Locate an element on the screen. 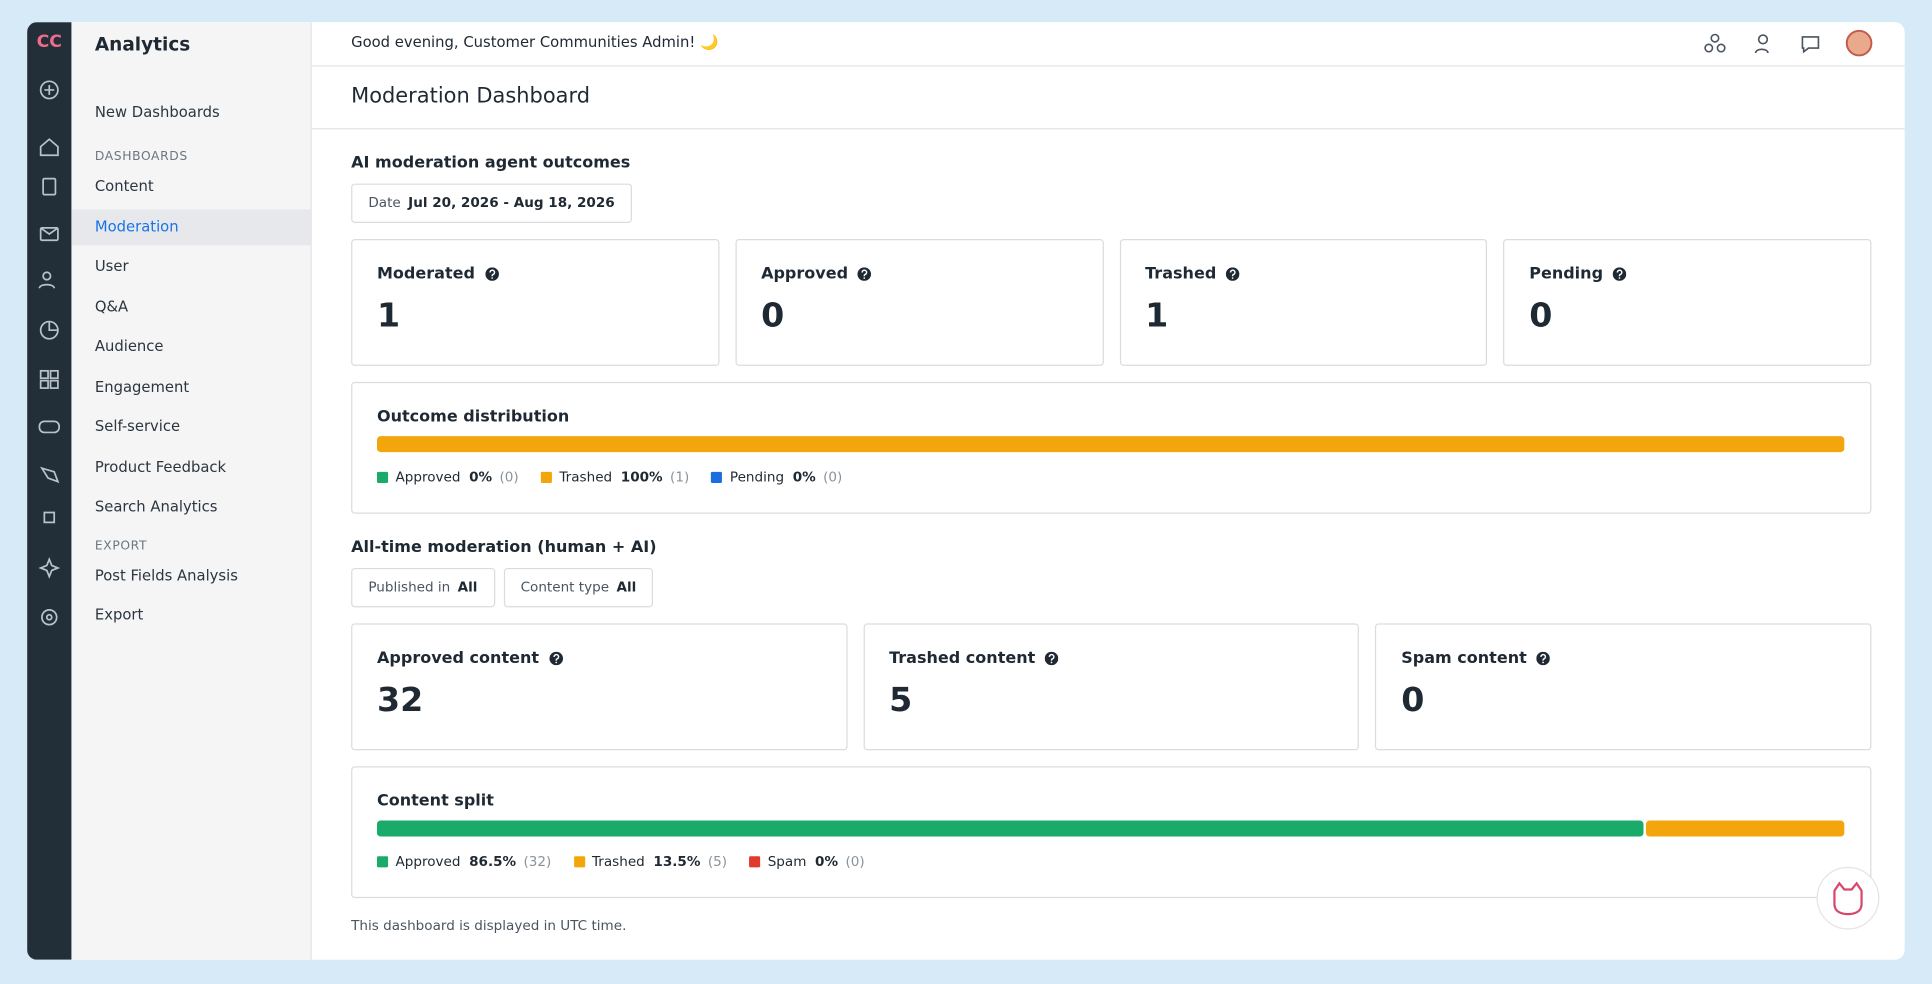 Image resolution: width=1932 pixels, height=984 pixels. metric-card: Pending 0 is located at coordinates (1687, 302).